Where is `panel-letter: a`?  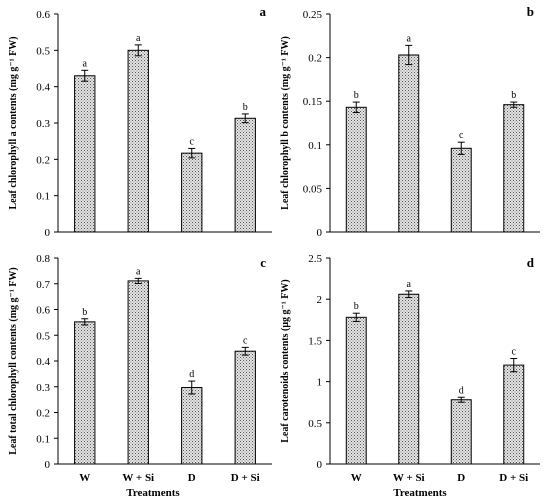 panel-letter: a is located at coordinates (263, 11).